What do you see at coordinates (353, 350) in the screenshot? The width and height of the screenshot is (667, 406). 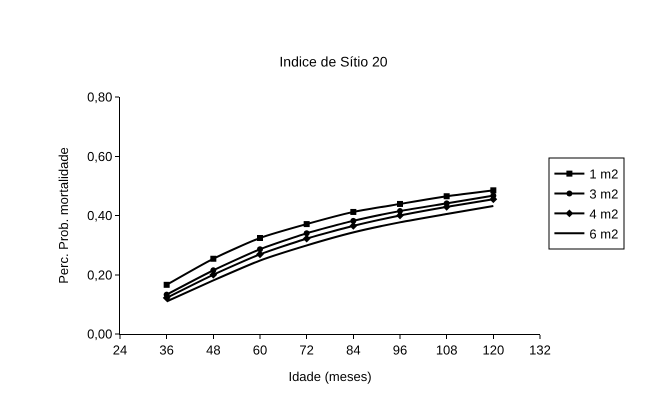 I see `x-tick-label: 84` at bounding box center [353, 350].